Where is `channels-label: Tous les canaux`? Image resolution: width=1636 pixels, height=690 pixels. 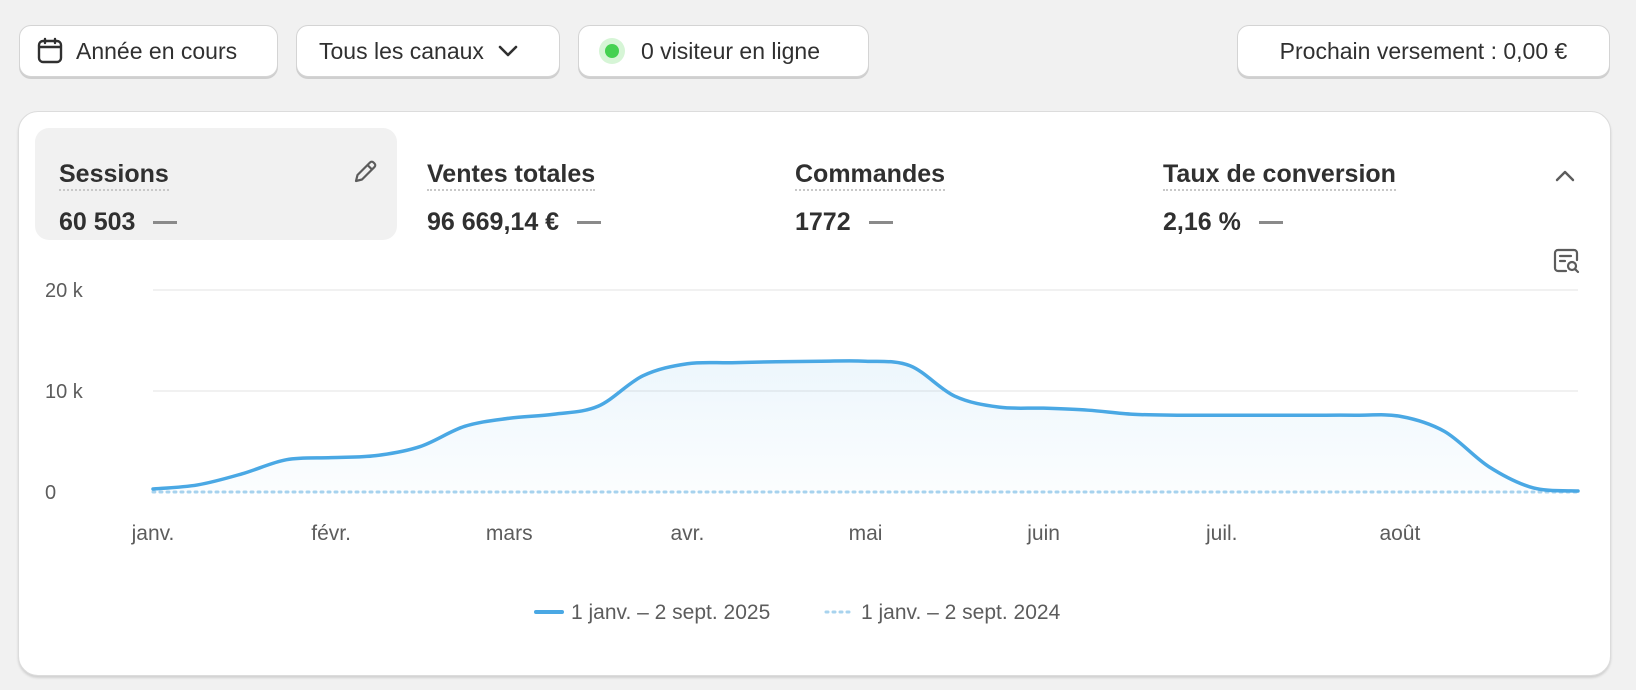 channels-label: Tous les canaux is located at coordinates (401, 50).